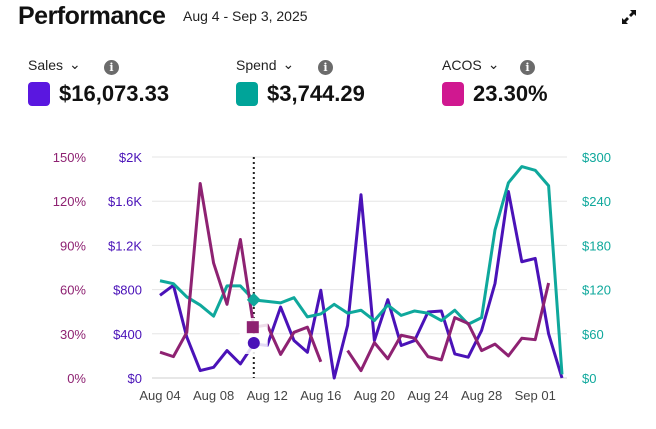 This screenshot has width=656, height=429. Describe the element at coordinates (70, 157) in the screenshot. I see `acos-tick-label: 150%` at that location.